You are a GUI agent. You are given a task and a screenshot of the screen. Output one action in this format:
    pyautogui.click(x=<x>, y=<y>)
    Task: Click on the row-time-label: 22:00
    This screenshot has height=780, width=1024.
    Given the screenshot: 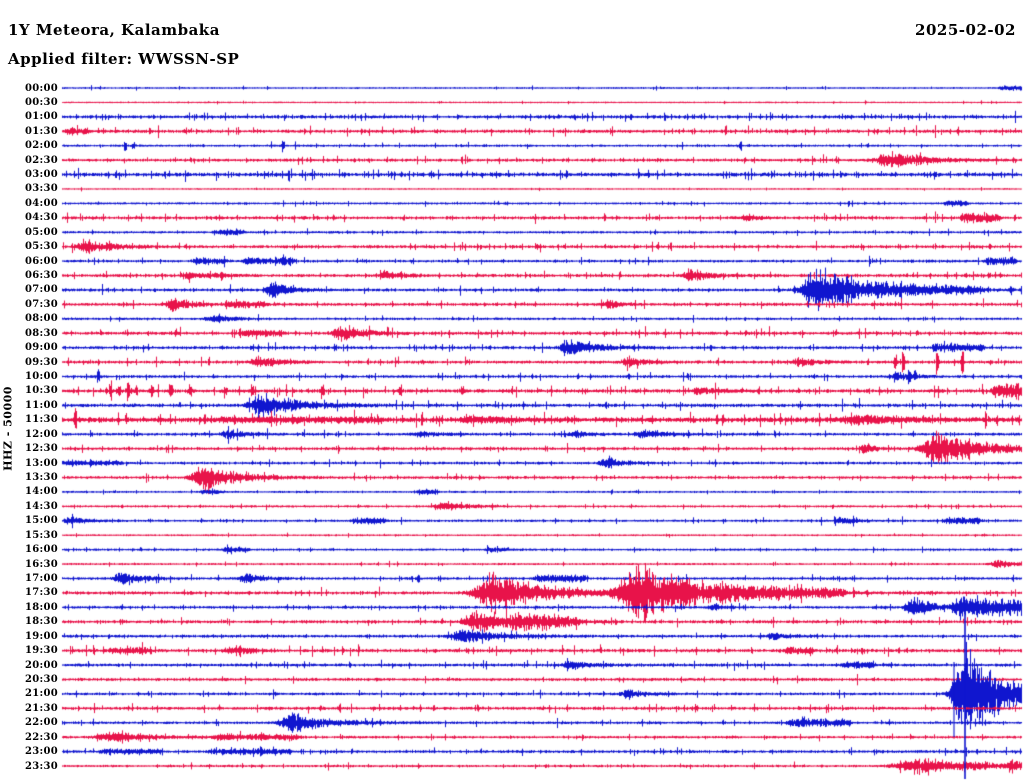 What is the action you would take?
    pyautogui.click(x=41, y=723)
    